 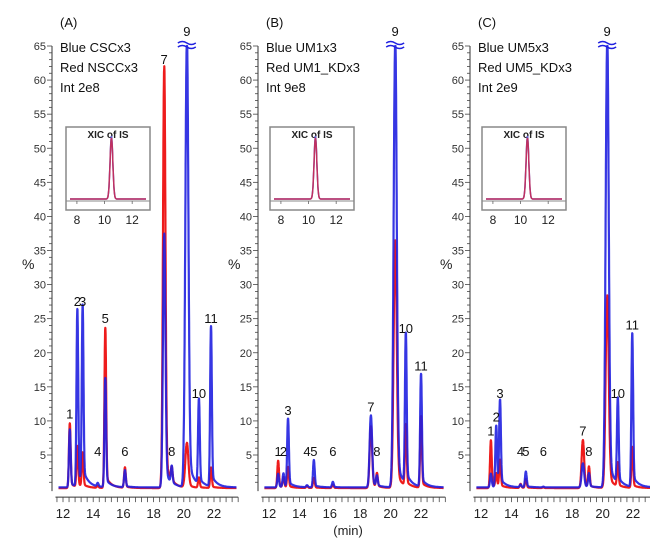 I want to click on annotation-line: Red UM5_KDx3, so click(x=525, y=67).